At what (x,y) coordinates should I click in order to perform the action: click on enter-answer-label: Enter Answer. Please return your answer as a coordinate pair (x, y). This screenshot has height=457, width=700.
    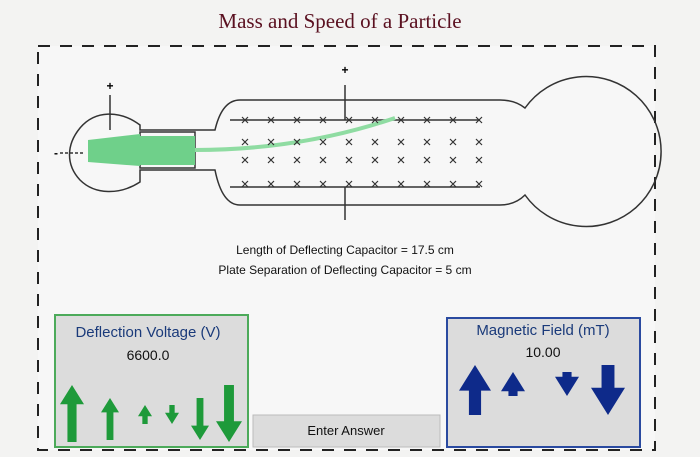
    Looking at the image, I should click on (346, 430).